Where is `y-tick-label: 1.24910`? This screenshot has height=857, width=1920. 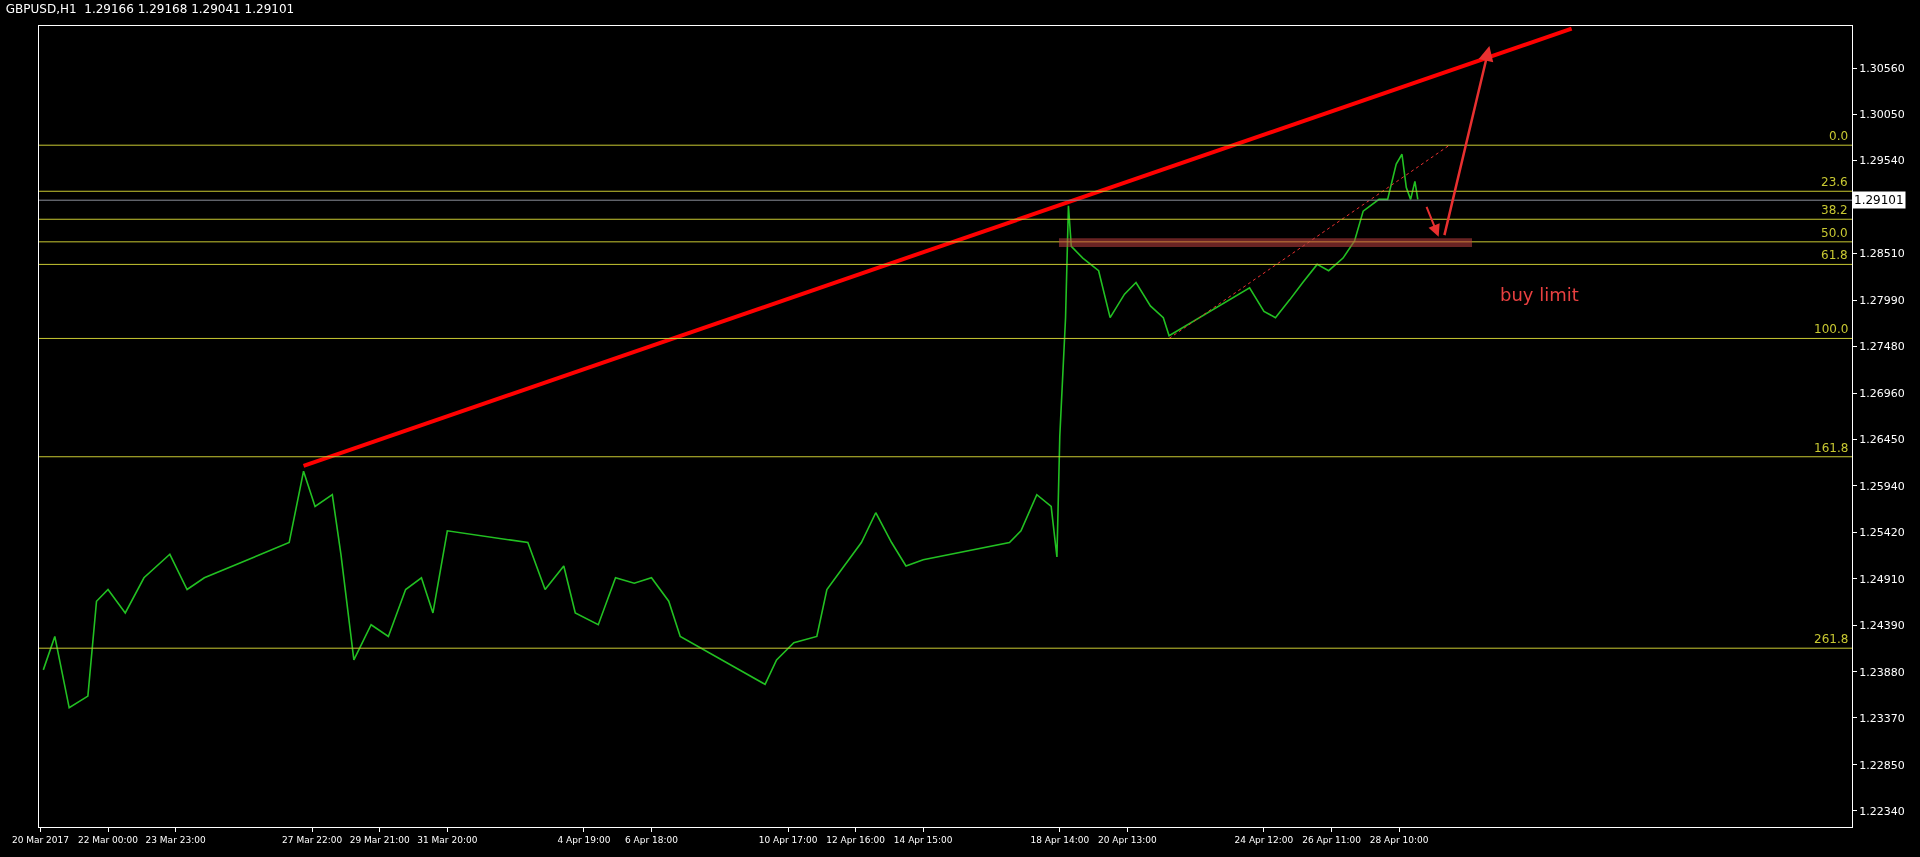
y-tick-label: 1.24910 is located at coordinates (1882, 579).